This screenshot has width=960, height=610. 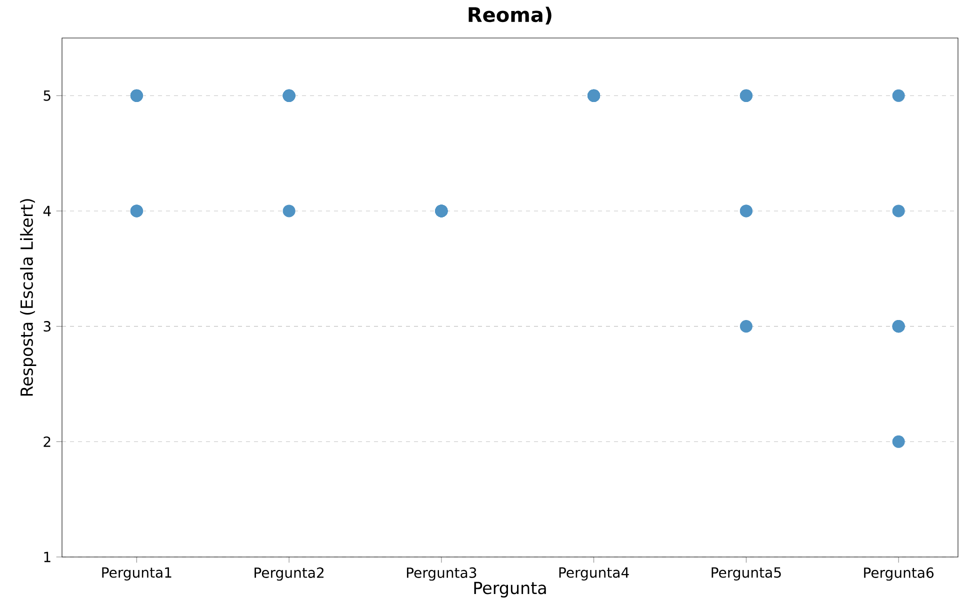 What do you see at coordinates (510, 15) in the screenshot?
I see `chart-title: Reoma)` at bounding box center [510, 15].